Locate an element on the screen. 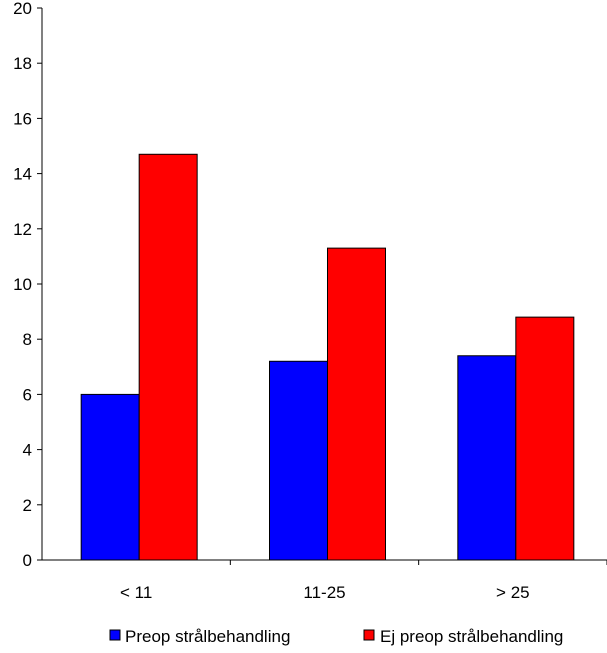  legend-label: Preop strålbehandling is located at coordinates (207, 636).